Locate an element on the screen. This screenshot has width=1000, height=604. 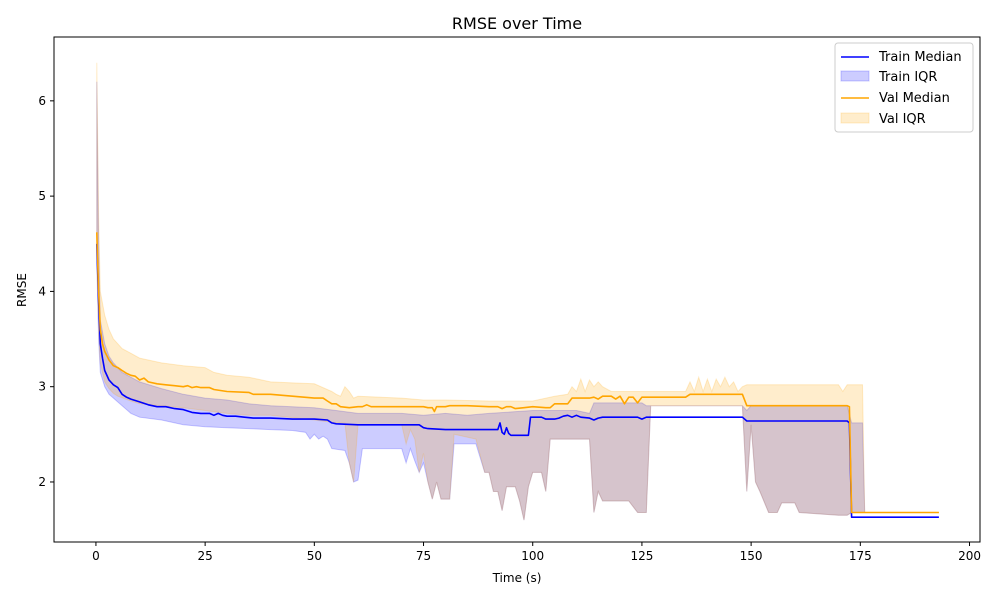
legend-val-median-label: Val Median is located at coordinates (914, 98).